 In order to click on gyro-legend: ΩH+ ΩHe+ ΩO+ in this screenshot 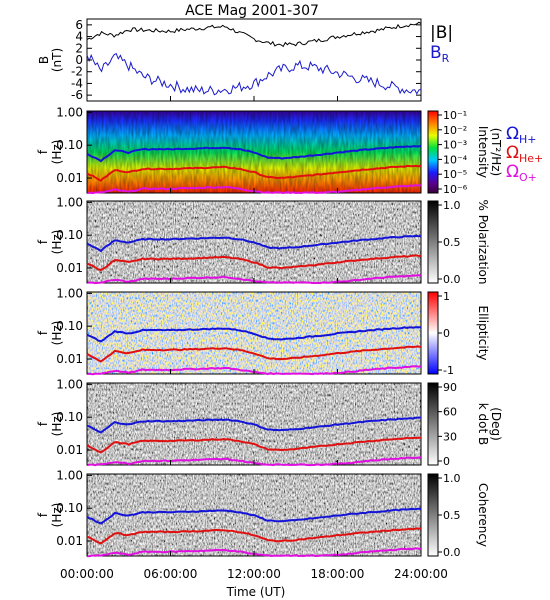, I will do `click(524, 154)`.